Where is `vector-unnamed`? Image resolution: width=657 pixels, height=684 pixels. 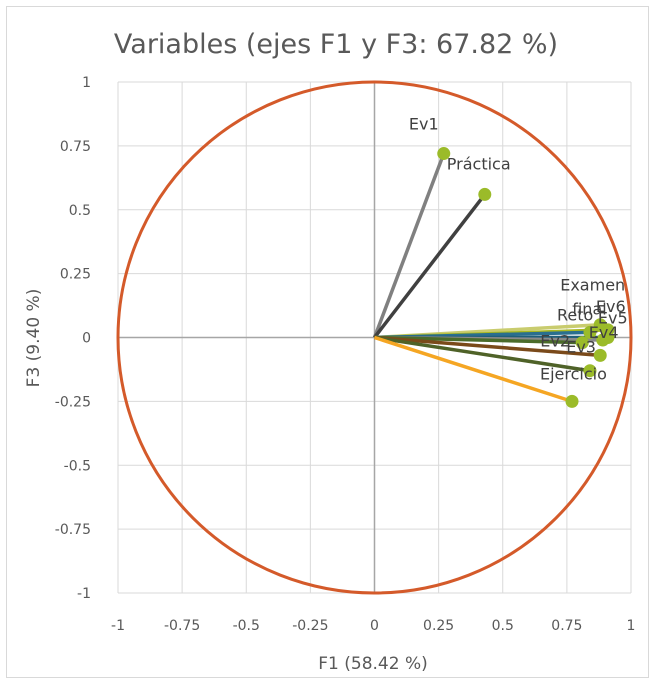
vector-unnamed is located at coordinates (473, 369).